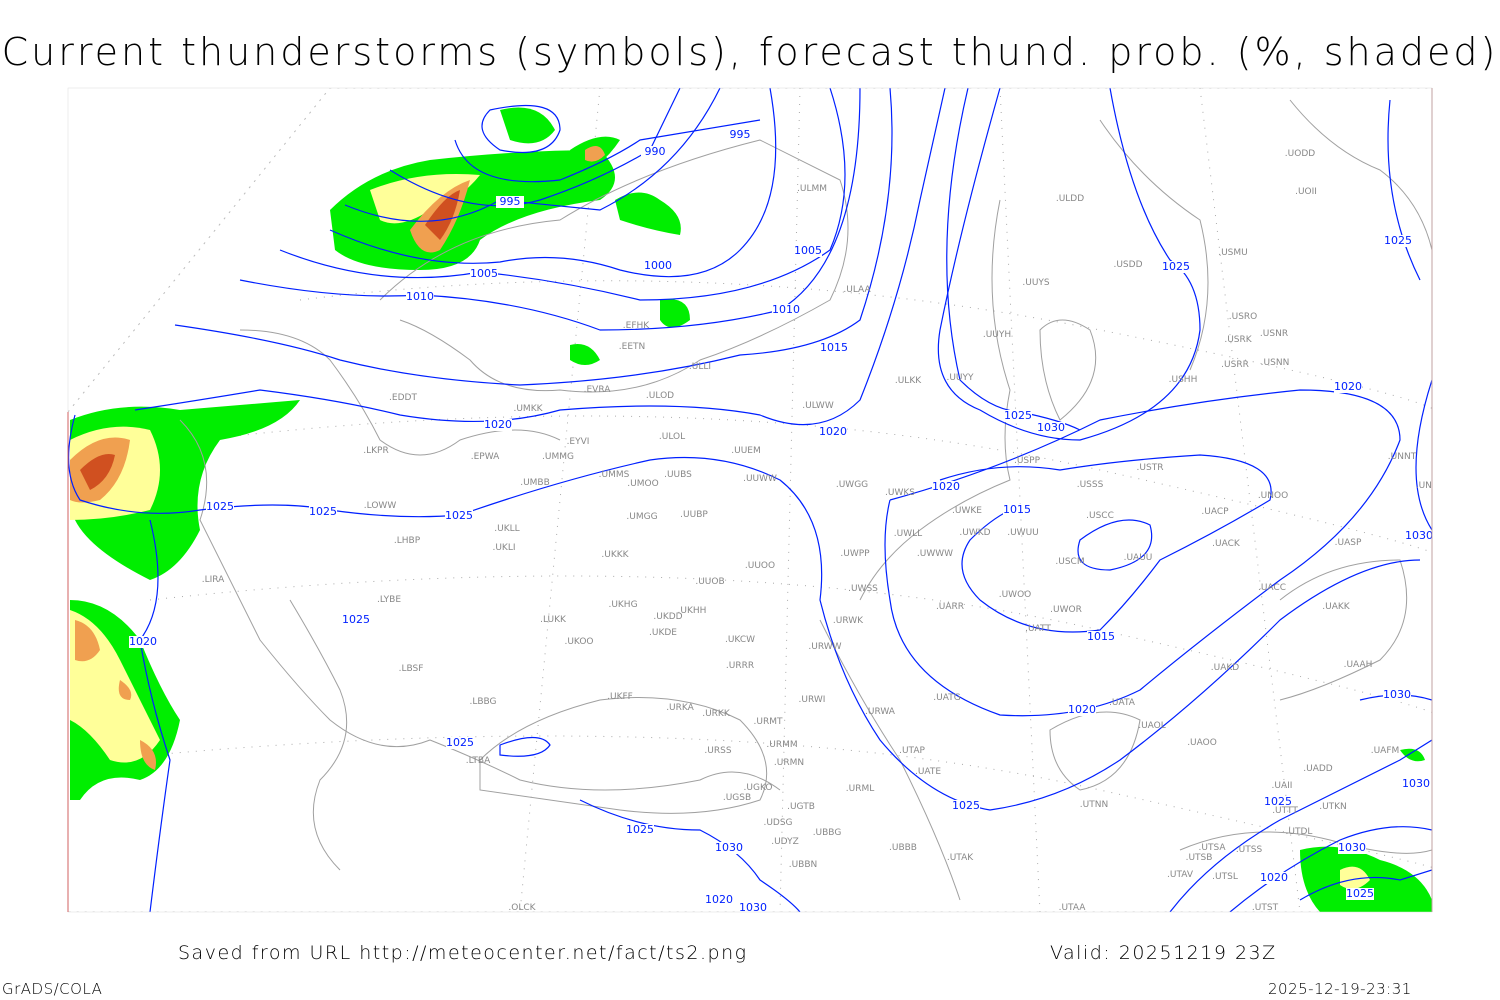 The width and height of the screenshot is (1500, 1000). Describe the element at coordinates (52, 989) in the screenshot. I see `software-credit: GrADS/COLA` at that location.